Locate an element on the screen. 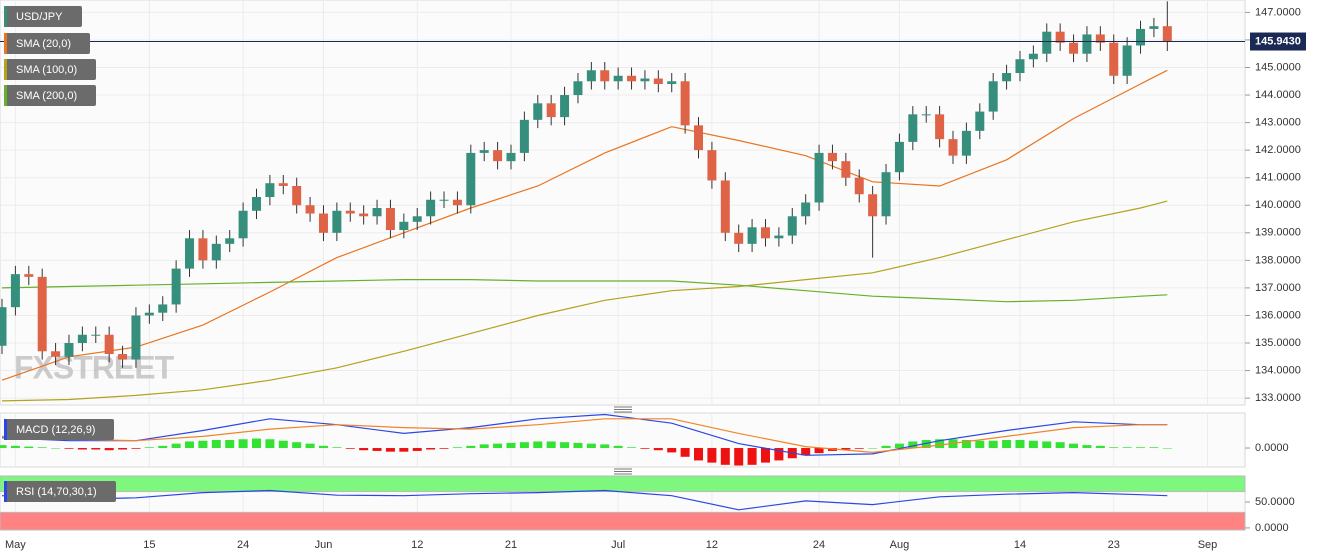 The image size is (1323, 555). rsi-line is located at coordinates (584, 500).